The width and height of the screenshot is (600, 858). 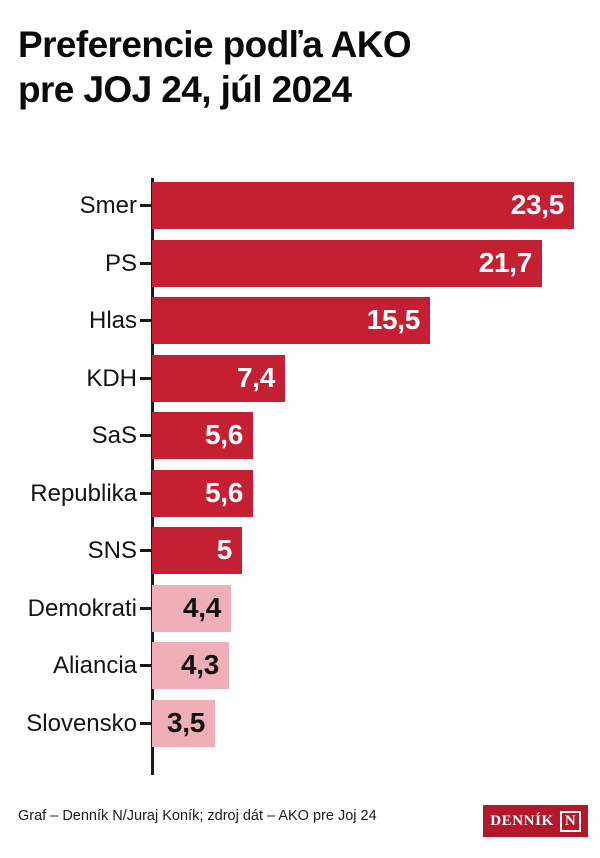 I want to click on bar: 21,7, so click(x=347, y=263).